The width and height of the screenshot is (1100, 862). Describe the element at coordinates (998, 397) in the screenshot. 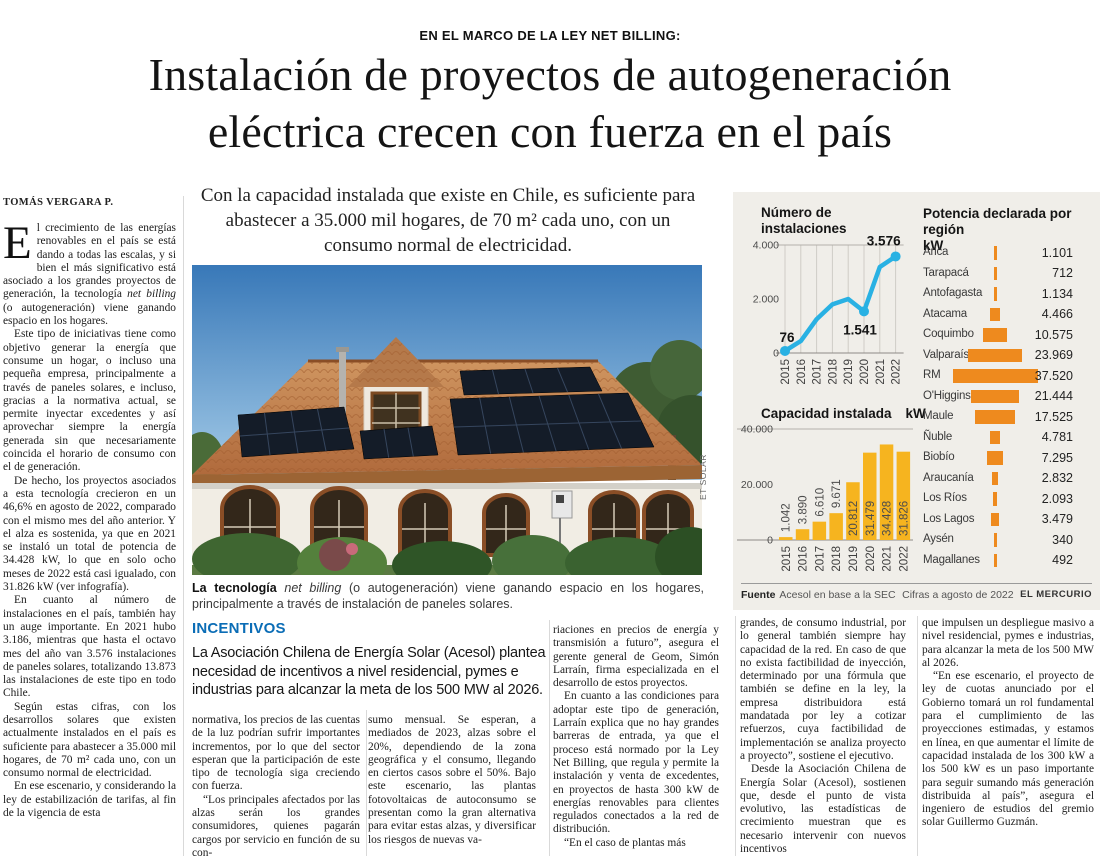

I see `region-row: O'Higgins 21.444` at that location.